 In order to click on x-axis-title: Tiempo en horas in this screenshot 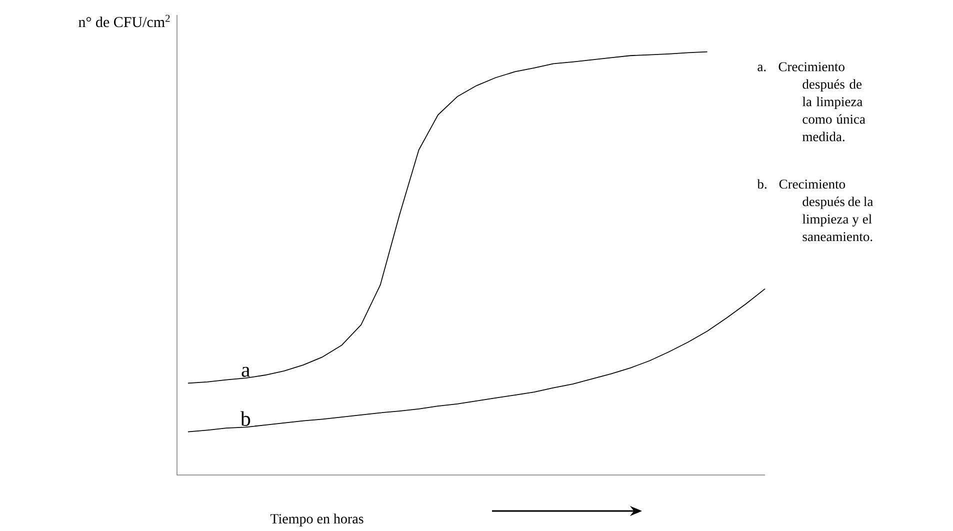, I will do `click(317, 520)`.